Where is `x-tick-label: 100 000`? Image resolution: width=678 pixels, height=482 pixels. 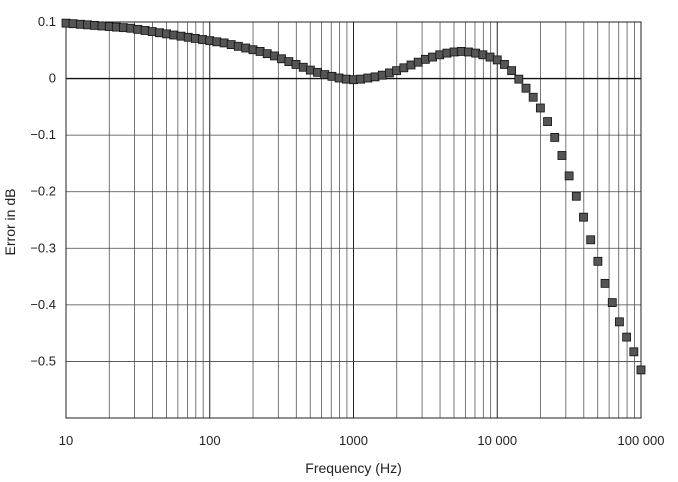 x-tick-label: 100 000 is located at coordinates (641, 440).